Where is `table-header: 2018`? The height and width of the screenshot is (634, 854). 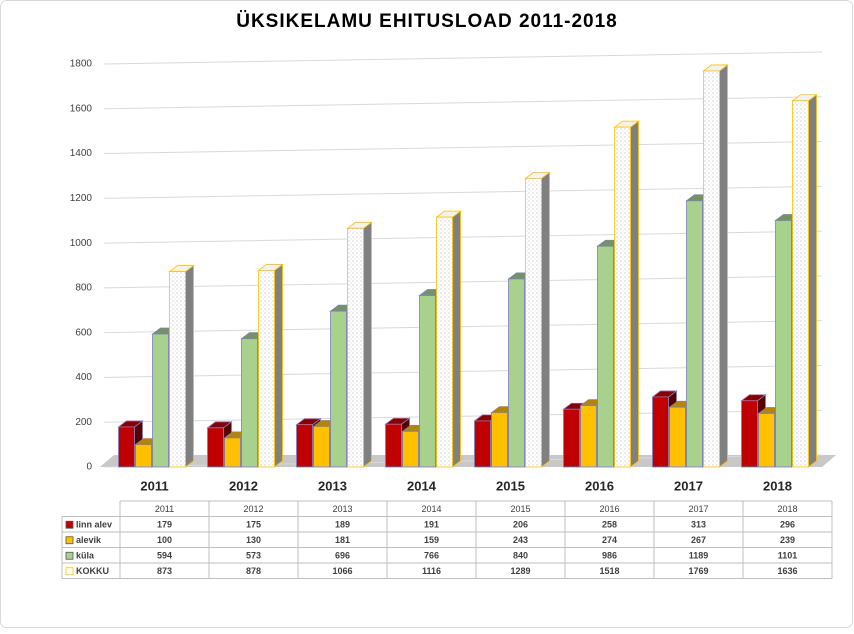
table-header: 2018 is located at coordinates (787, 509).